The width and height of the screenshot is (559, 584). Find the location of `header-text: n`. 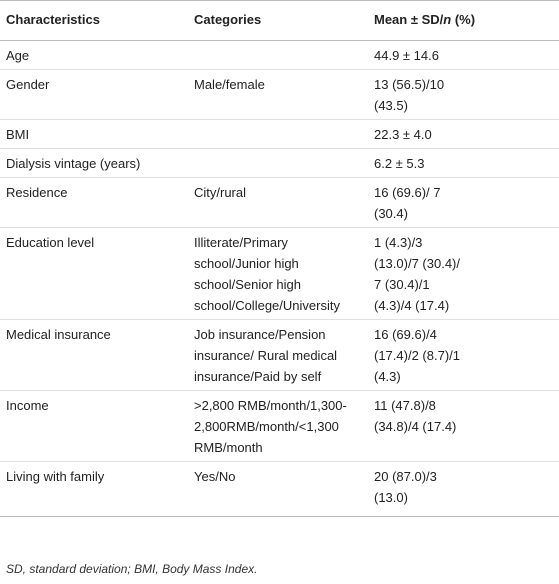

header-text: n is located at coordinates (447, 19).